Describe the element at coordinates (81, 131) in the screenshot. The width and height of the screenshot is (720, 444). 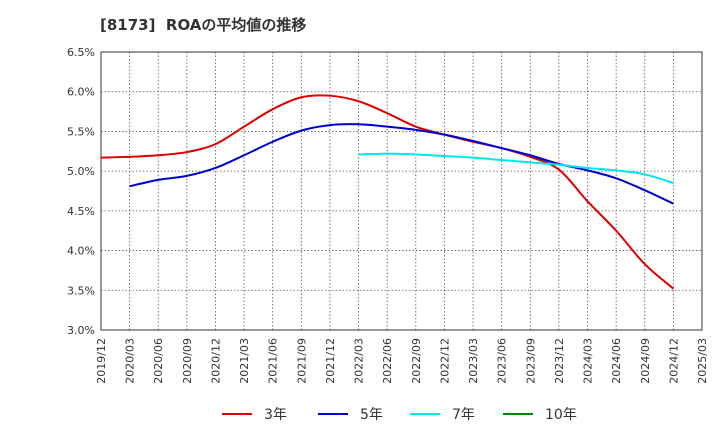
I see `y-tick-label: 5.5%` at that location.